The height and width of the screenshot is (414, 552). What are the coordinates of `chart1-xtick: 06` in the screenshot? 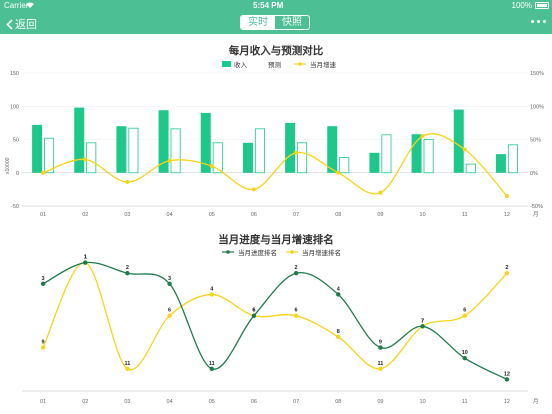 It's located at (254, 215).